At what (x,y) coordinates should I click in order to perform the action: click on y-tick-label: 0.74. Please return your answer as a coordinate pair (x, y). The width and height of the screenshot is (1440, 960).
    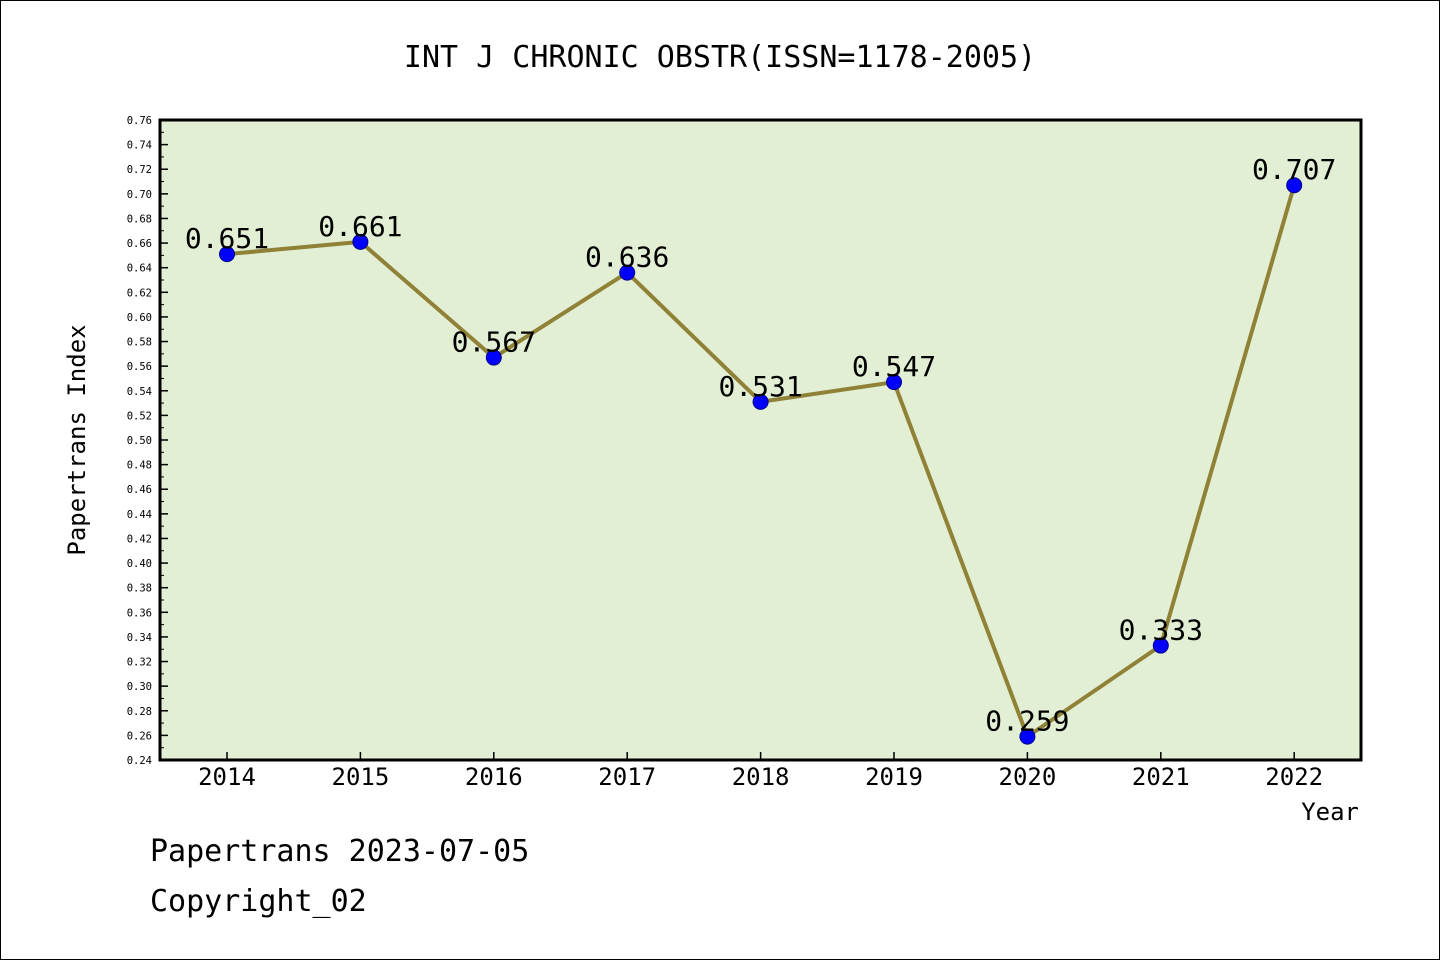
    Looking at the image, I should click on (139, 146).